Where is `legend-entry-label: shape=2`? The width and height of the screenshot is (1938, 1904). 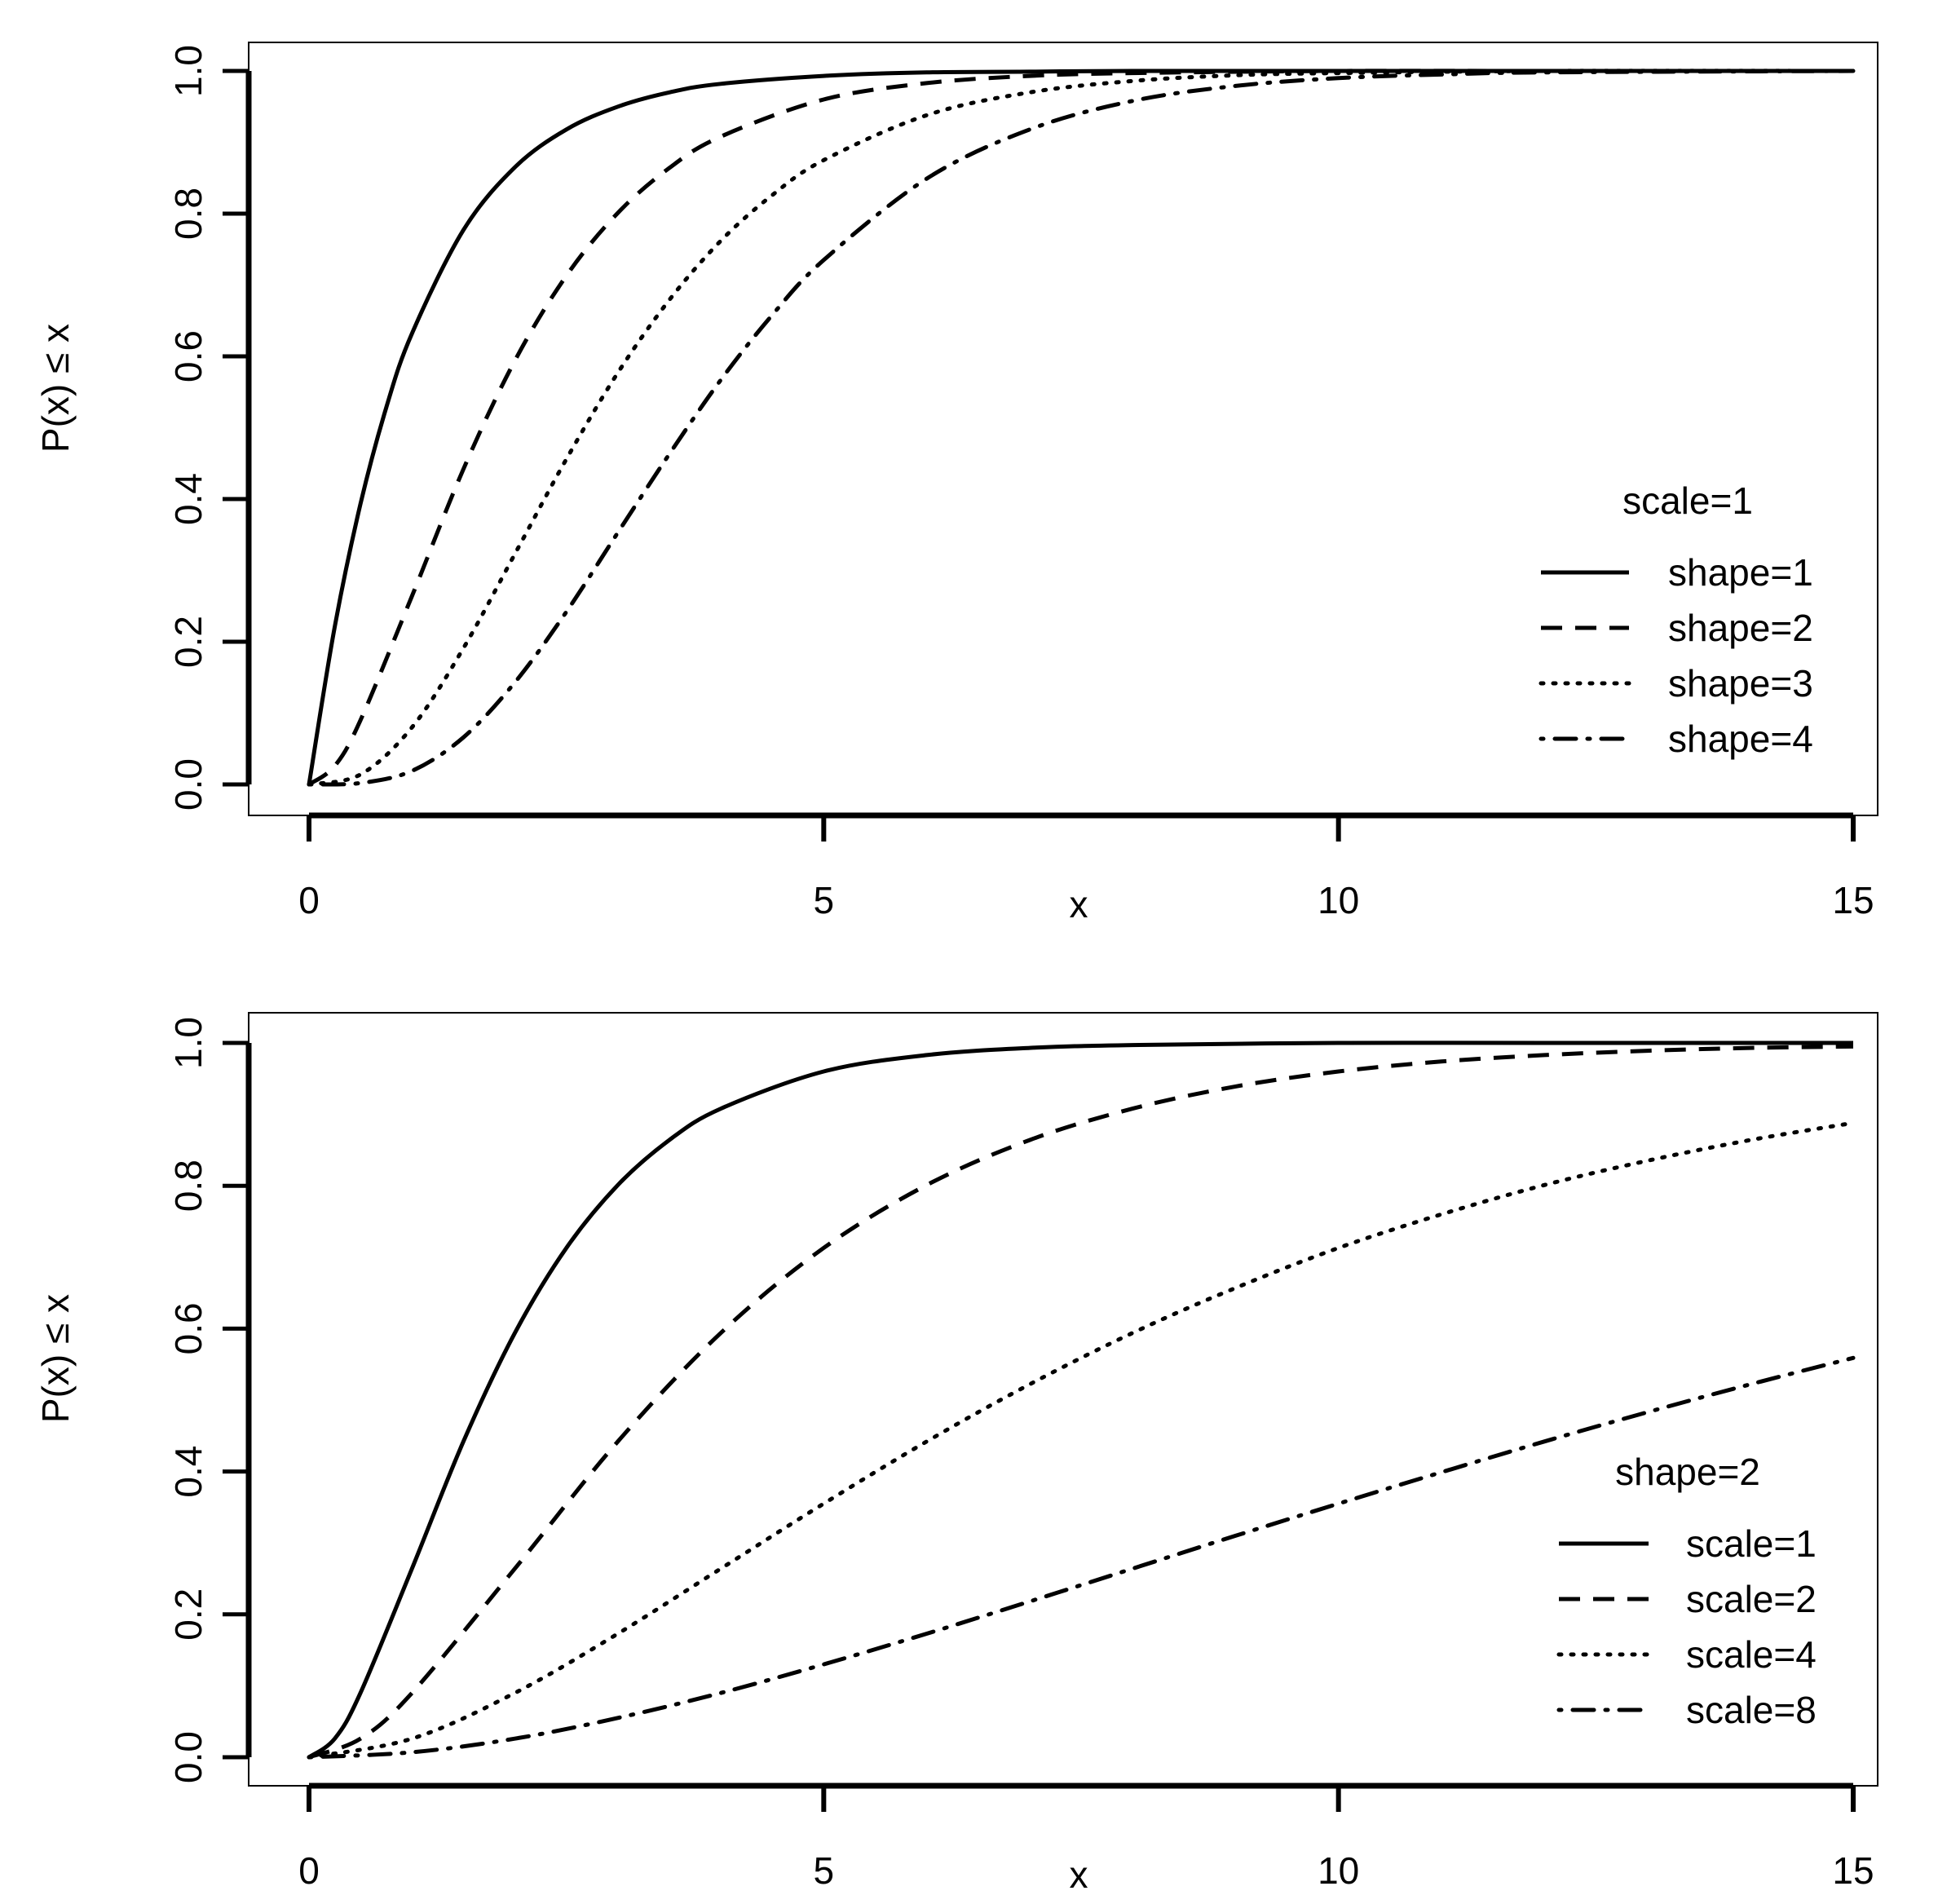 legend-entry-label: shape=2 is located at coordinates (1741, 628).